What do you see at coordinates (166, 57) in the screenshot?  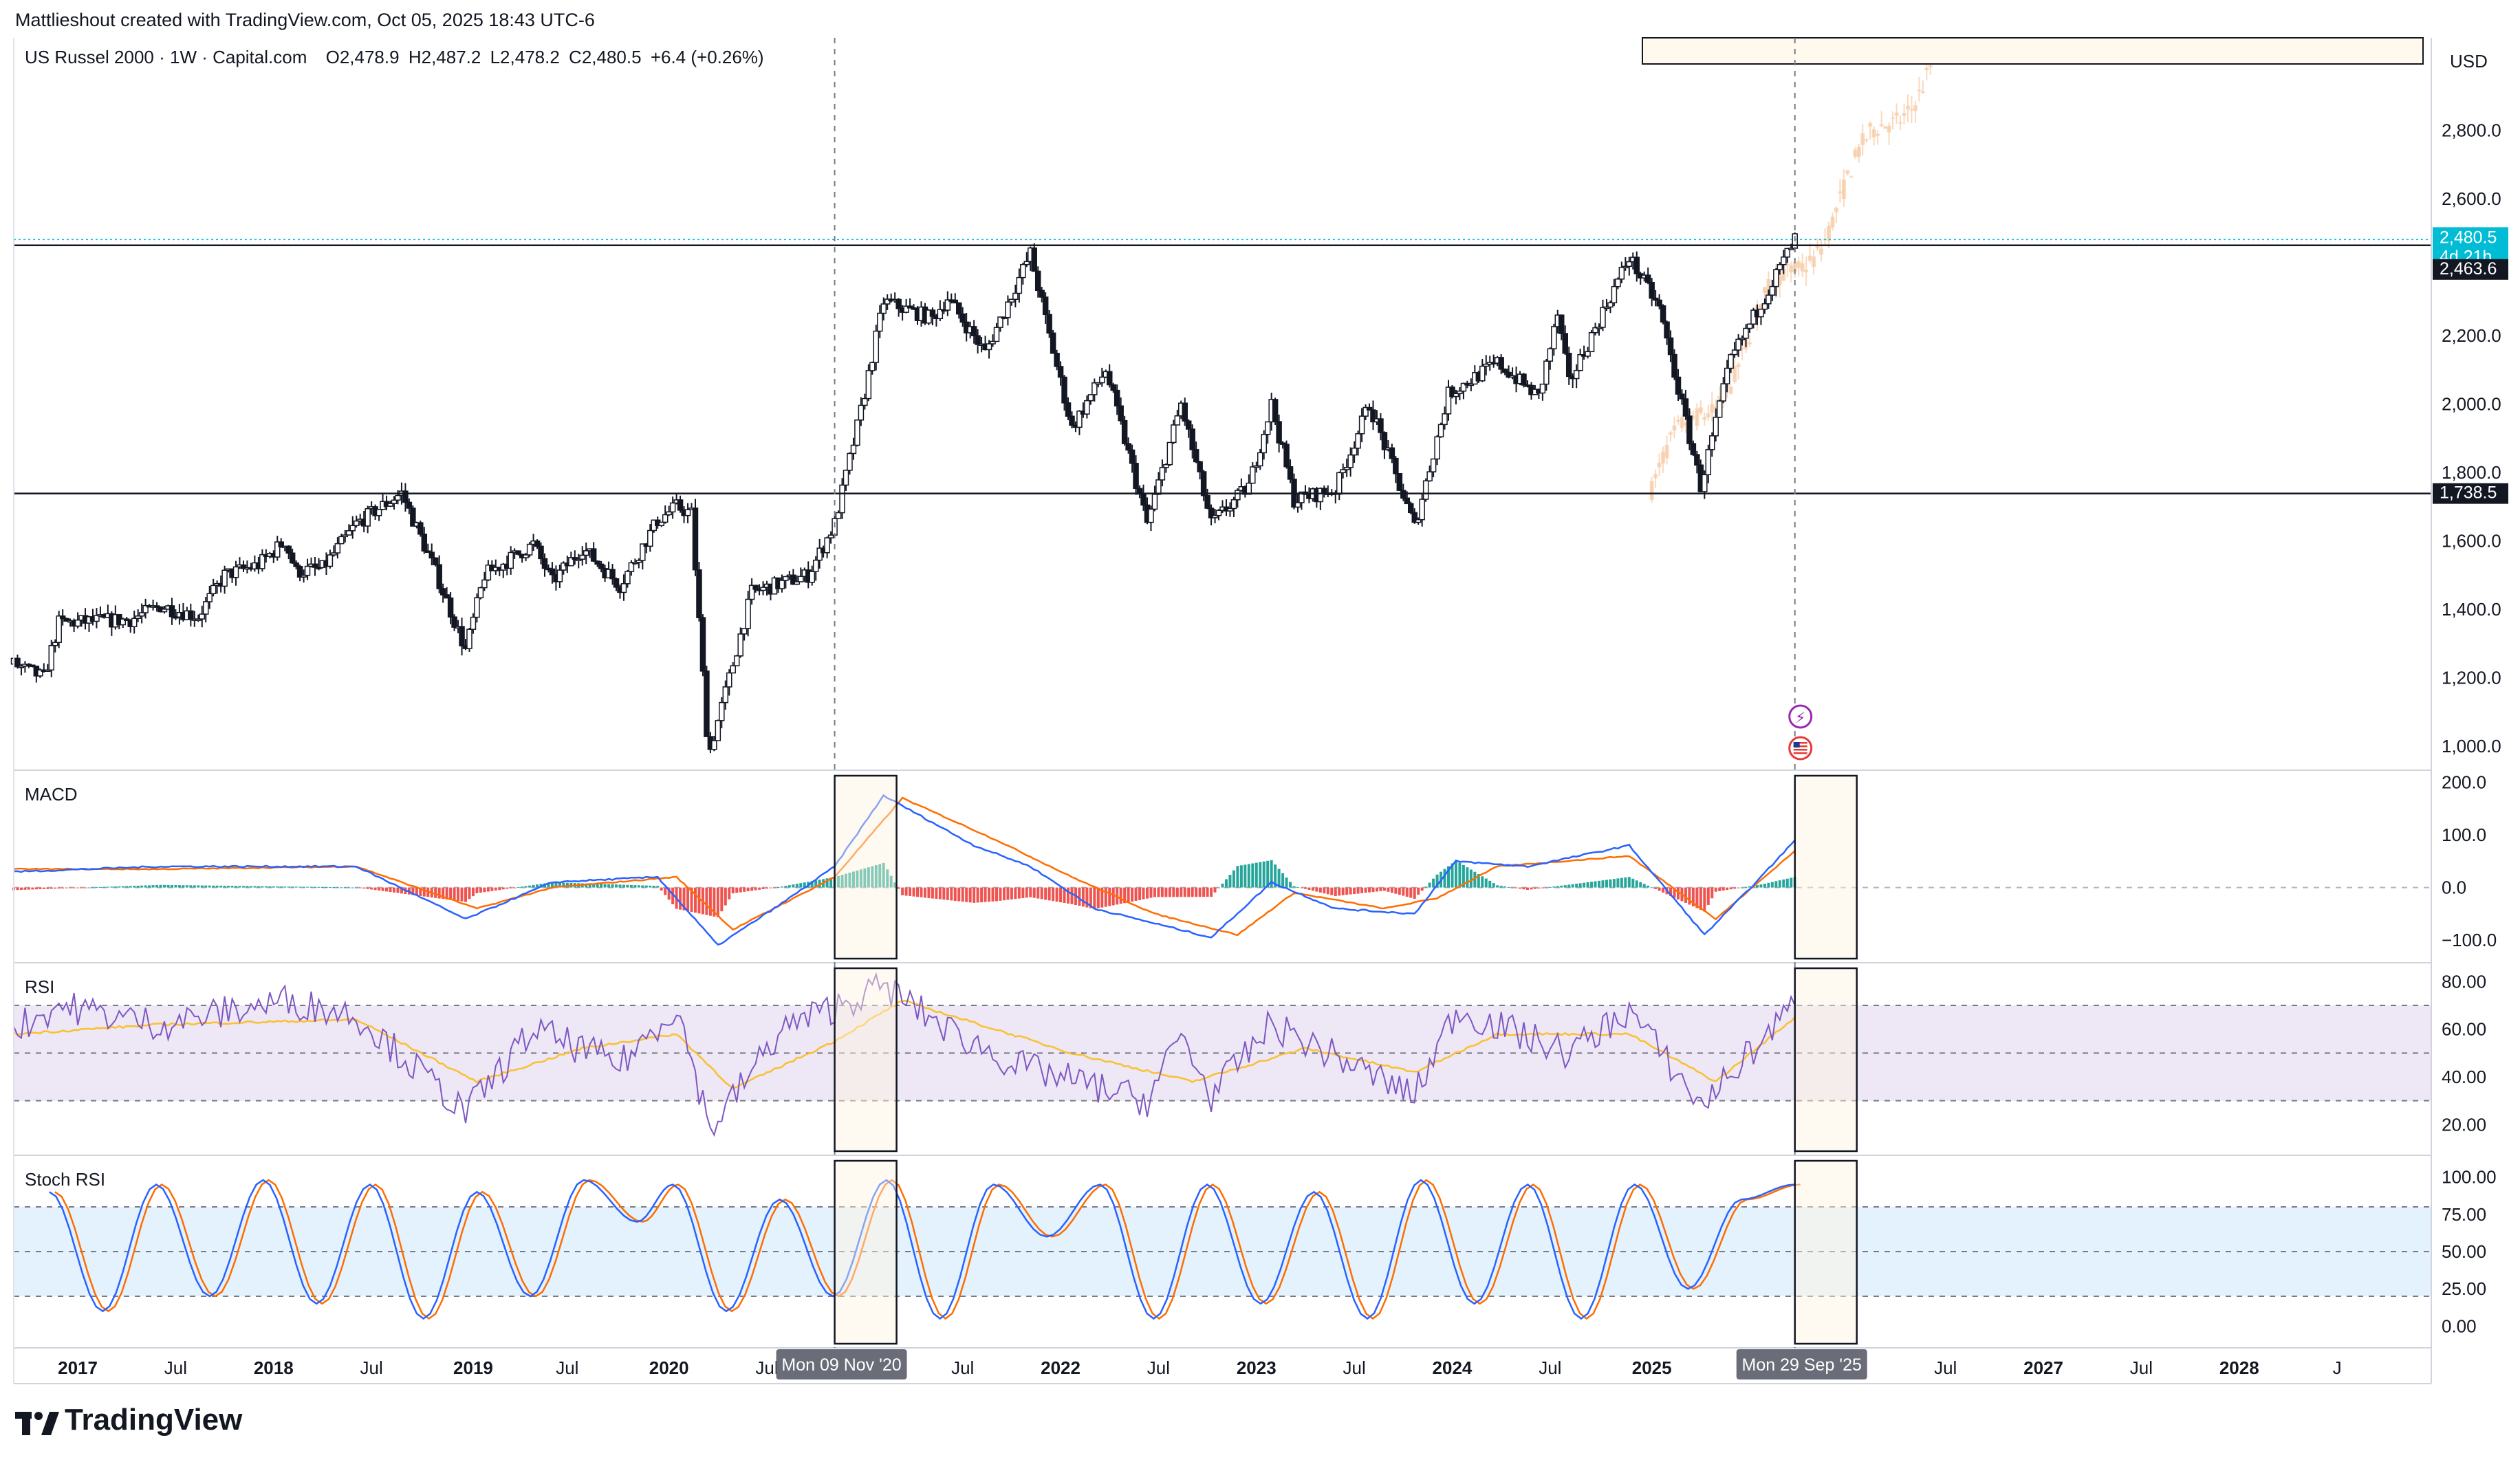 I see `symbol-name: US Russel 2000 · 1W · Capital.com` at bounding box center [166, 57].